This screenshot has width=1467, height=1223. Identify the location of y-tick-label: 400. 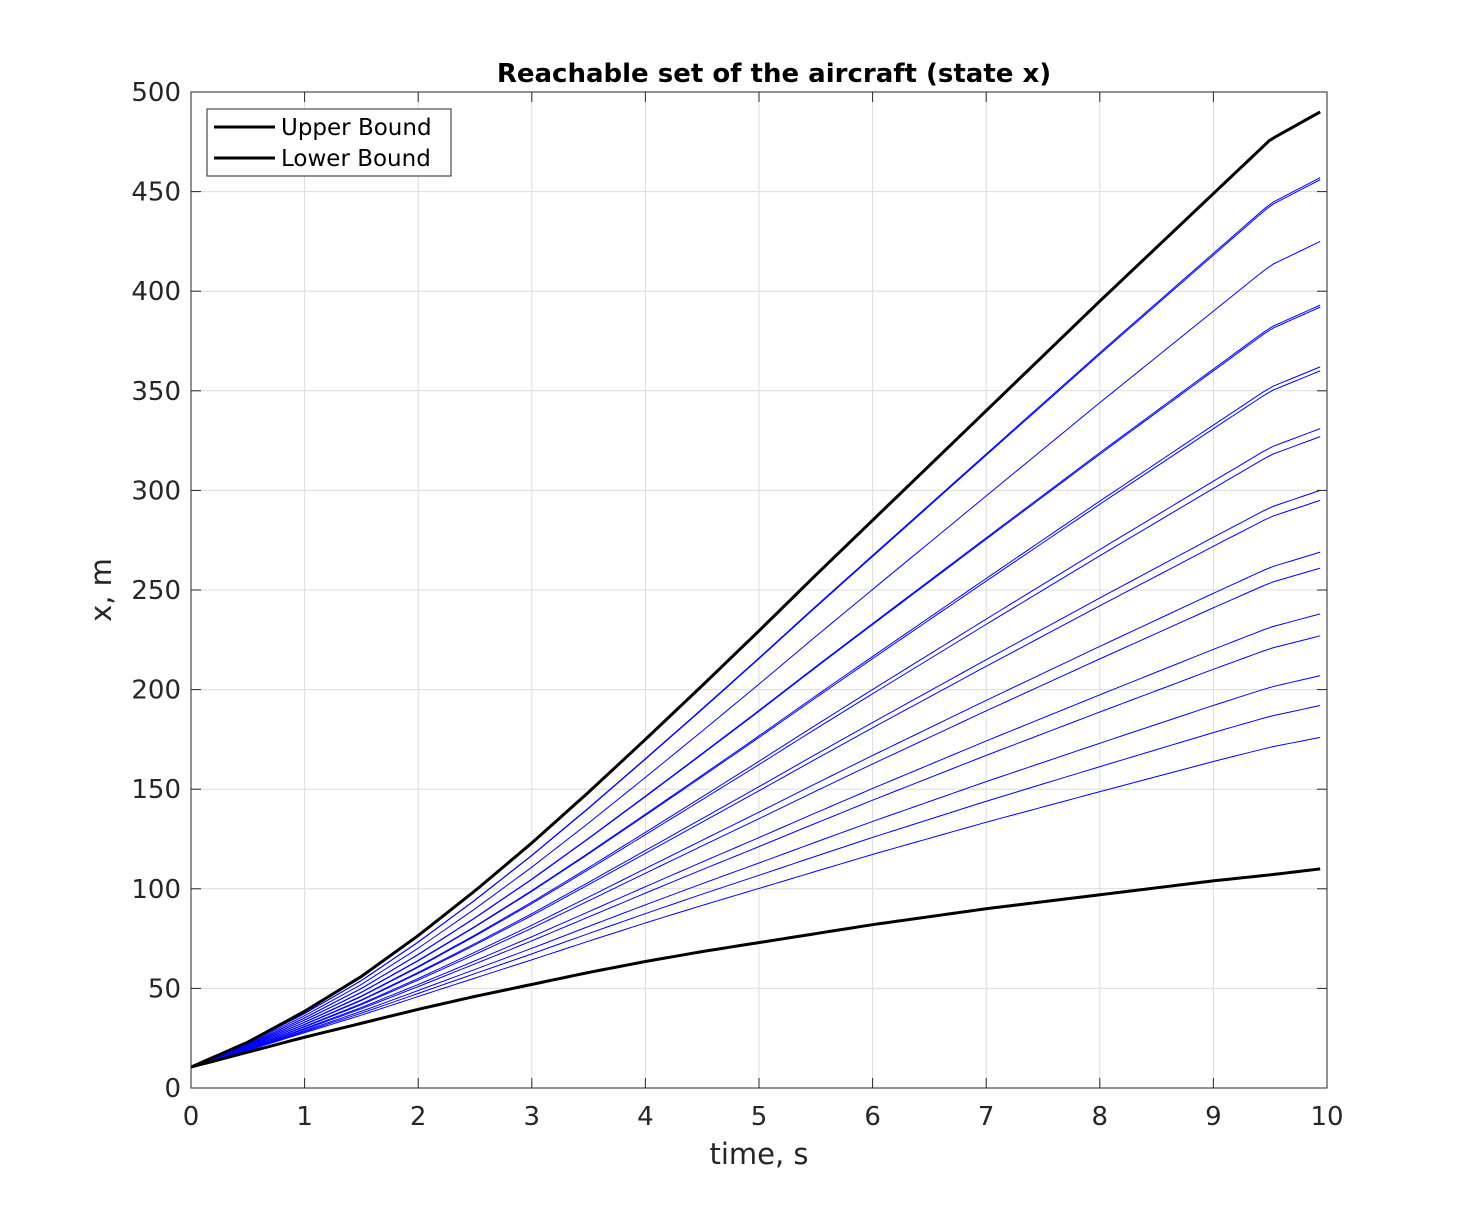
(156, 292).